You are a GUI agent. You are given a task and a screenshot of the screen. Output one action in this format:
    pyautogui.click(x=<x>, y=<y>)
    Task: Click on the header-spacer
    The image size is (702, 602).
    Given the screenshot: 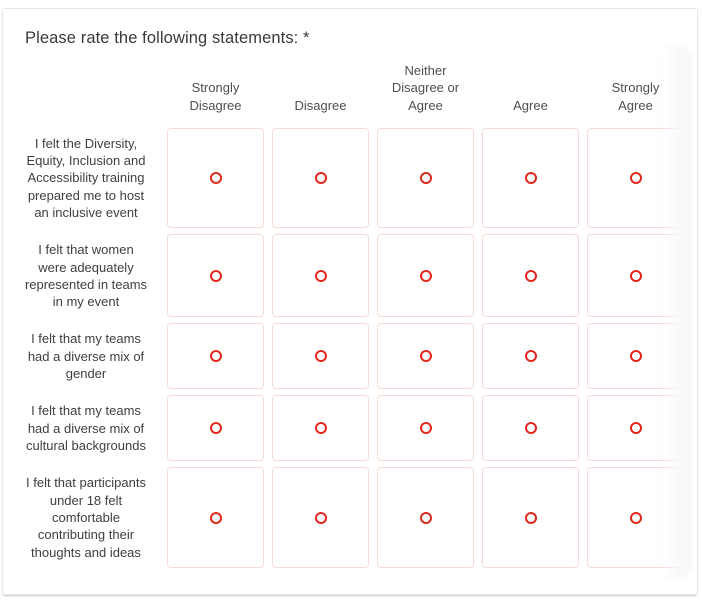 What is the action you would take?
    pyautogui.click(x=86, y=114)
    